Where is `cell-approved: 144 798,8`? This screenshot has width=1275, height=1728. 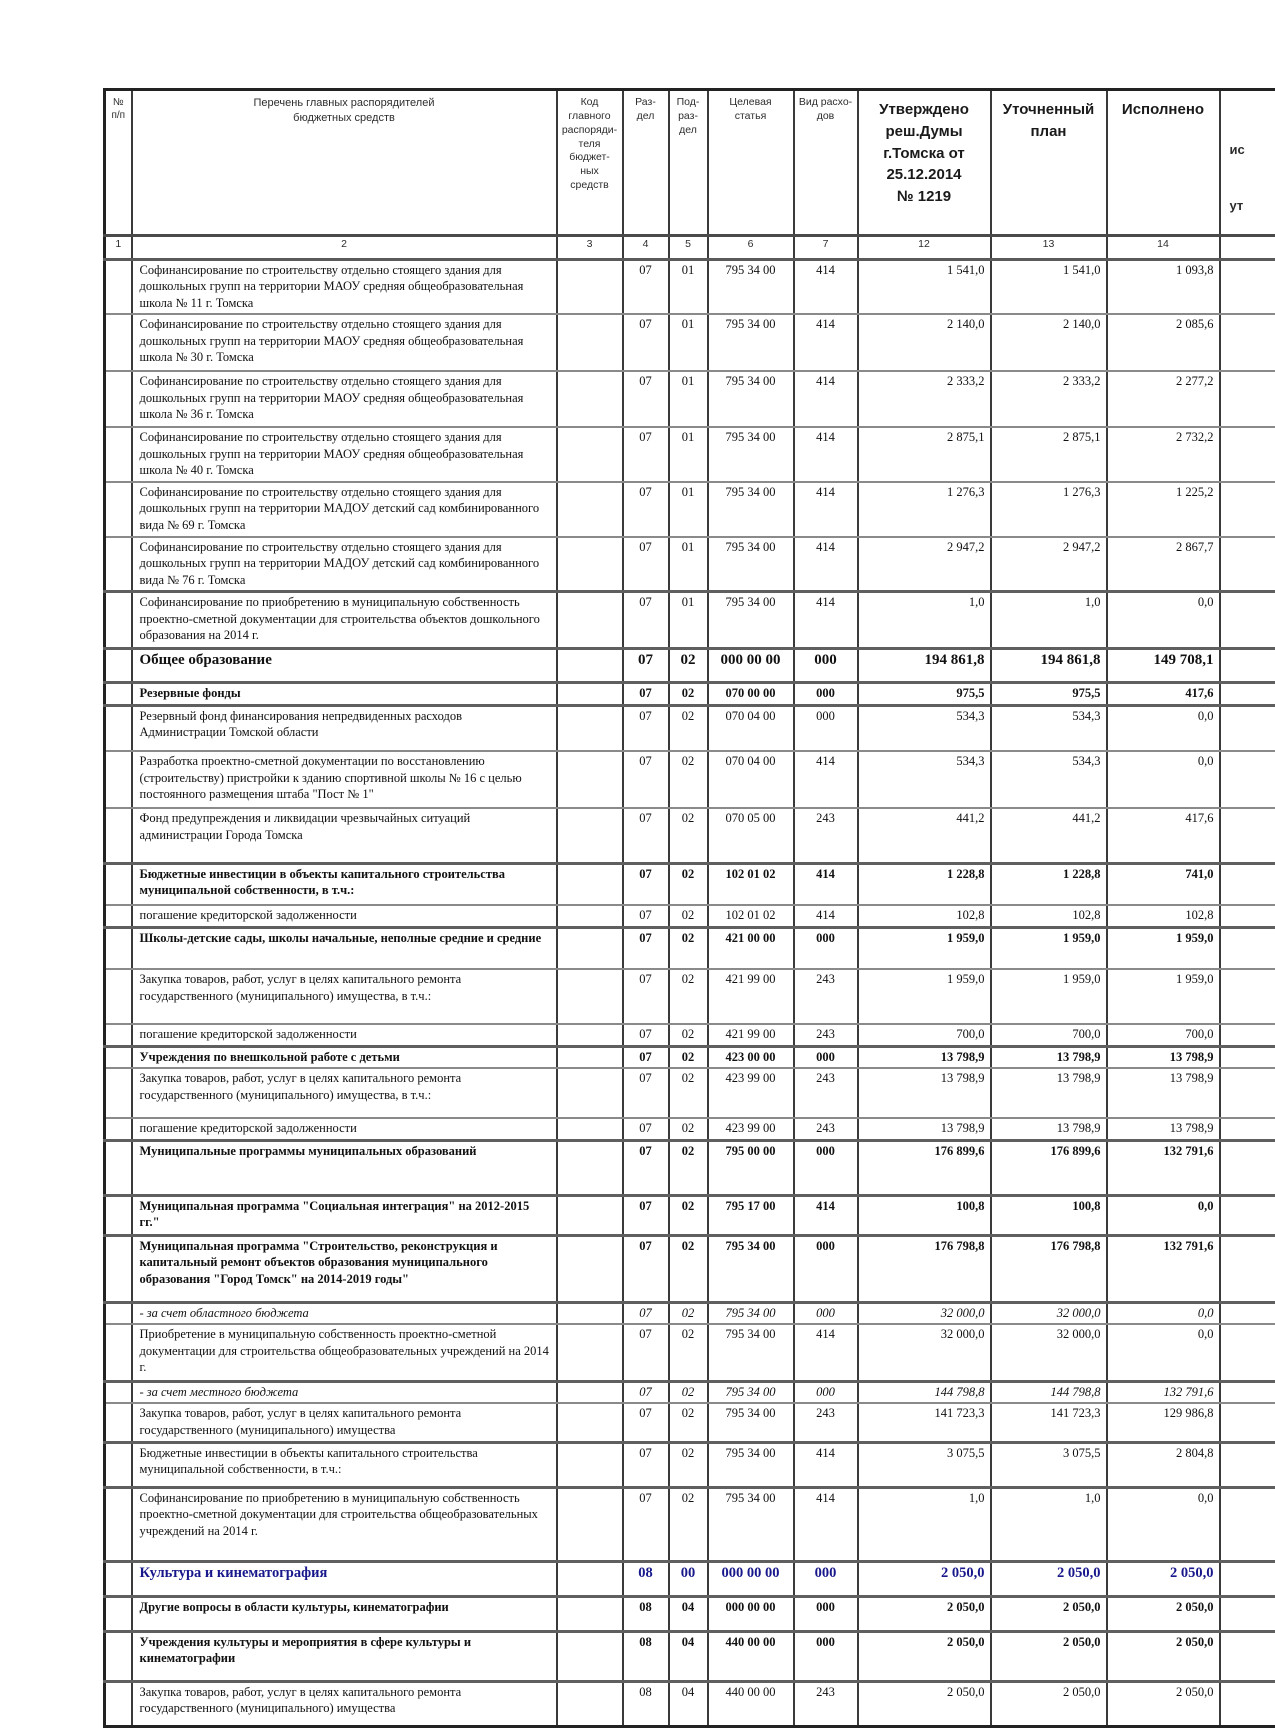
cell-approved: 144 798,8 is located at coordinates (924, 1392).